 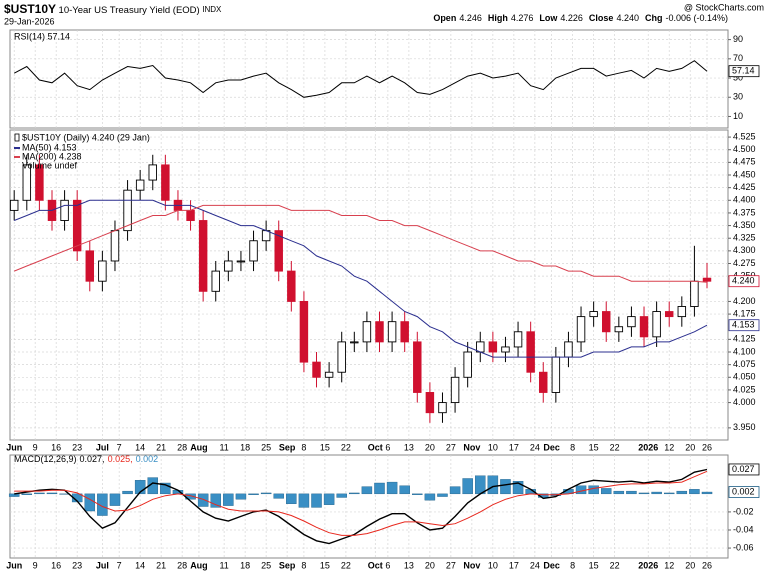 What do you see at coordinates (744, 136) in the screenshot?
I see `y-tick-label: 4.525` at bounding box center [744, 136].